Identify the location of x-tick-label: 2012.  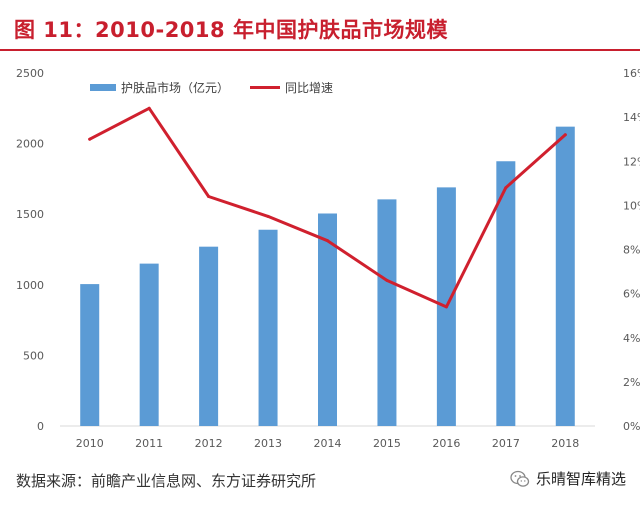
(209, 443).